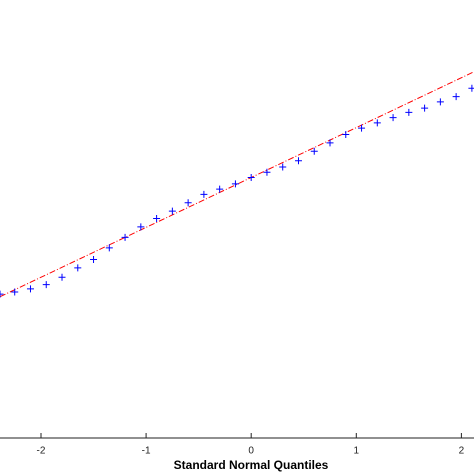 The width and height of the screenshot is (474, 474). I want to click on x-tick-label: -2, so click(41, 451).